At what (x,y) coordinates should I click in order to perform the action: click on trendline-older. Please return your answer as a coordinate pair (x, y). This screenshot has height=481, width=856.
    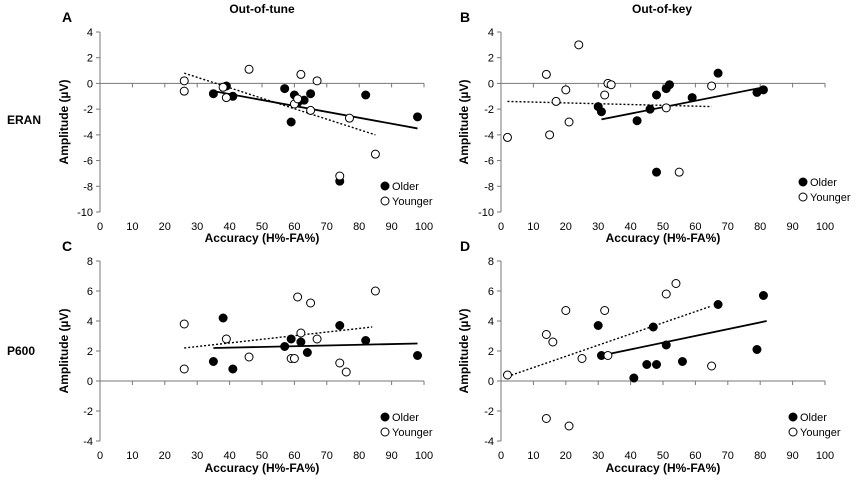
    Looking at the image, I should click on (684, 338).